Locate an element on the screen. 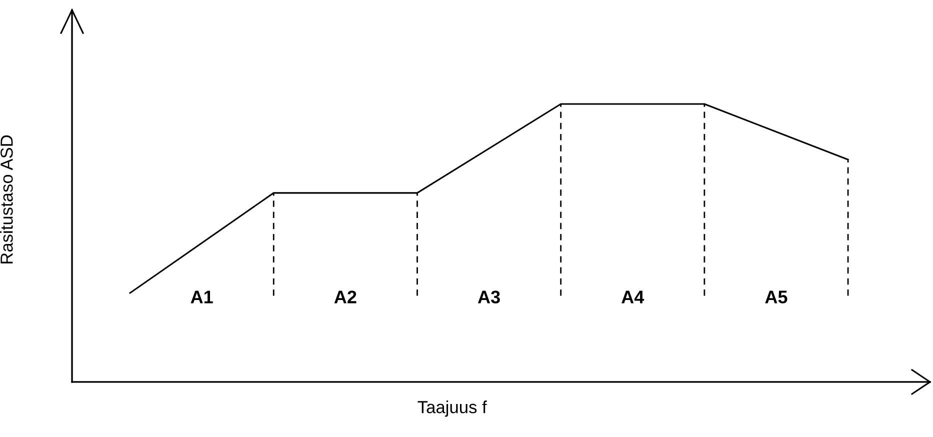  x-axis-title: Taajuus f is located at coordinates (452, 408).